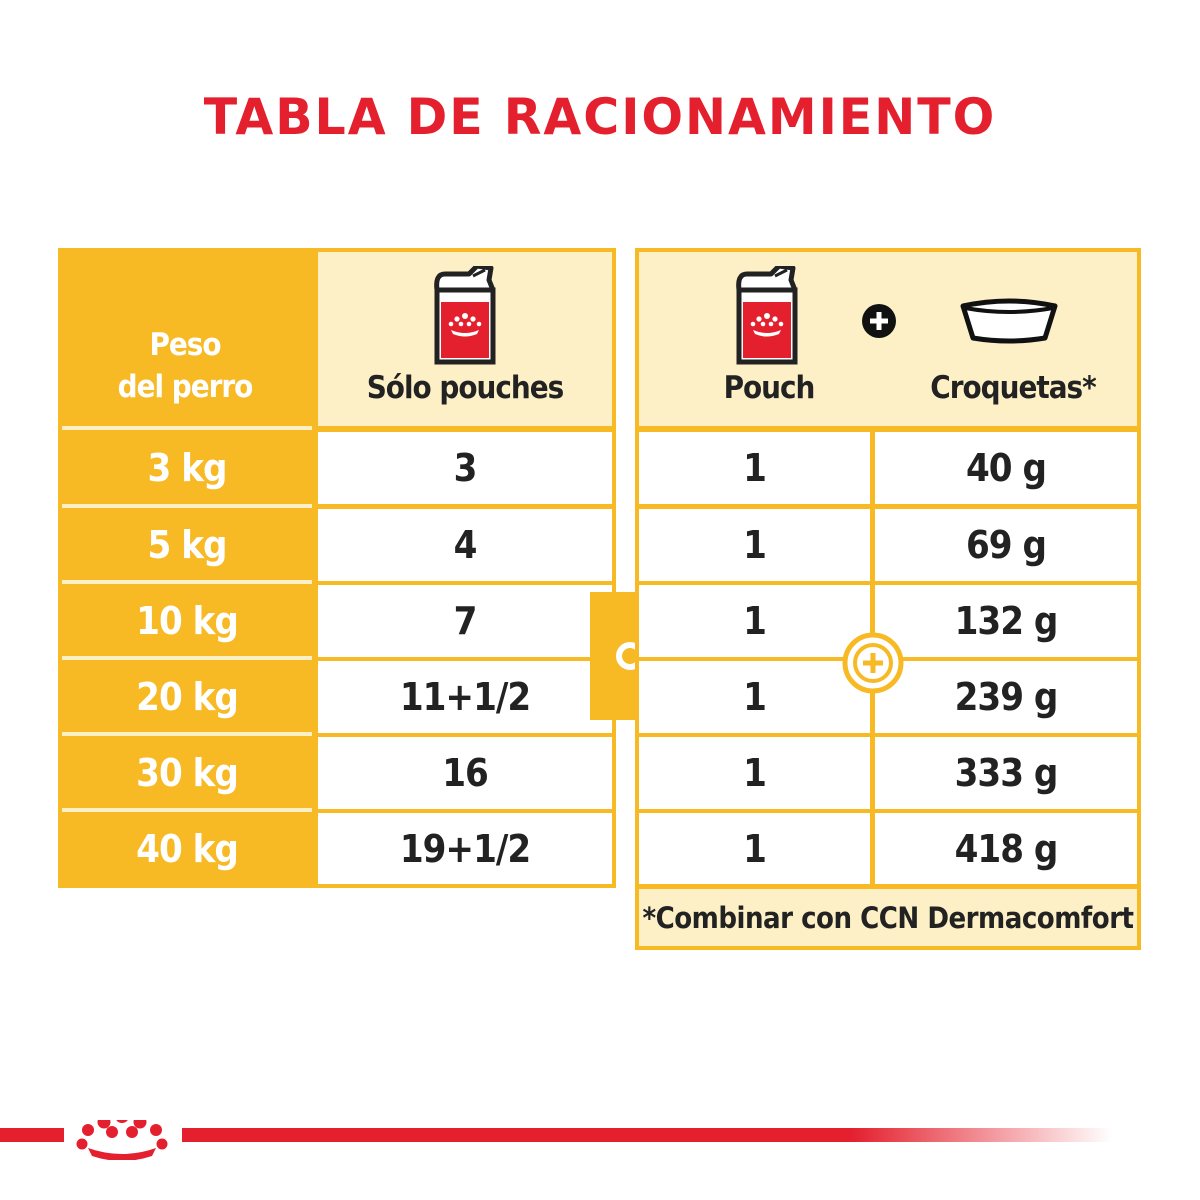  I want to click on kibble-cell-5: 418 g, so click(1006, 848).